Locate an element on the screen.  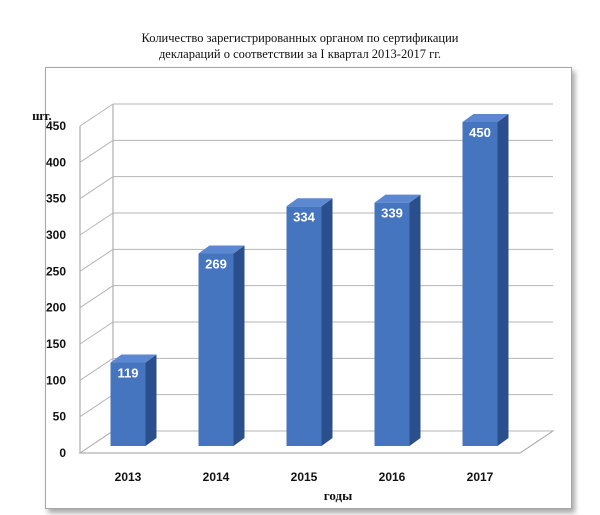
data-label: 339 is located at coordinates (392, 213).